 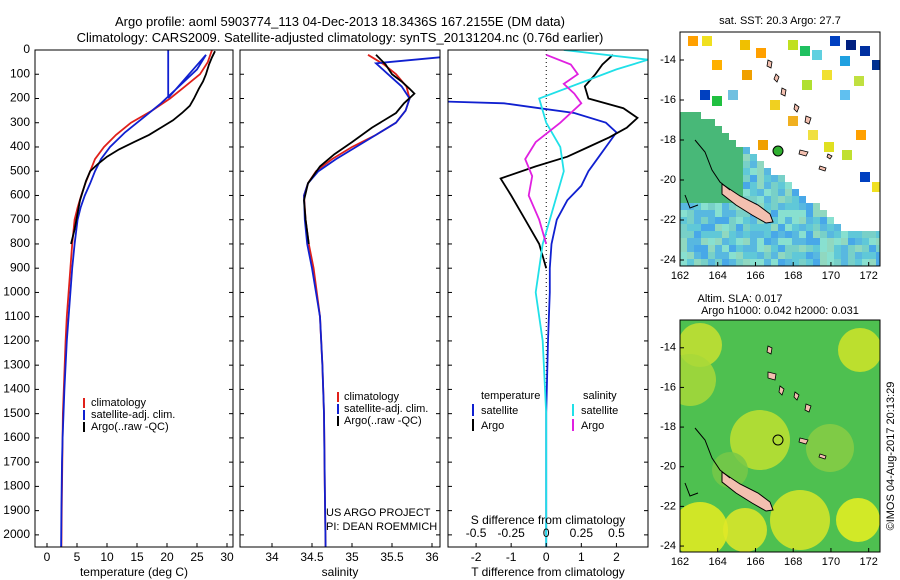 I want to click on depth-tick-label: 800, so click(x=20, y=243).